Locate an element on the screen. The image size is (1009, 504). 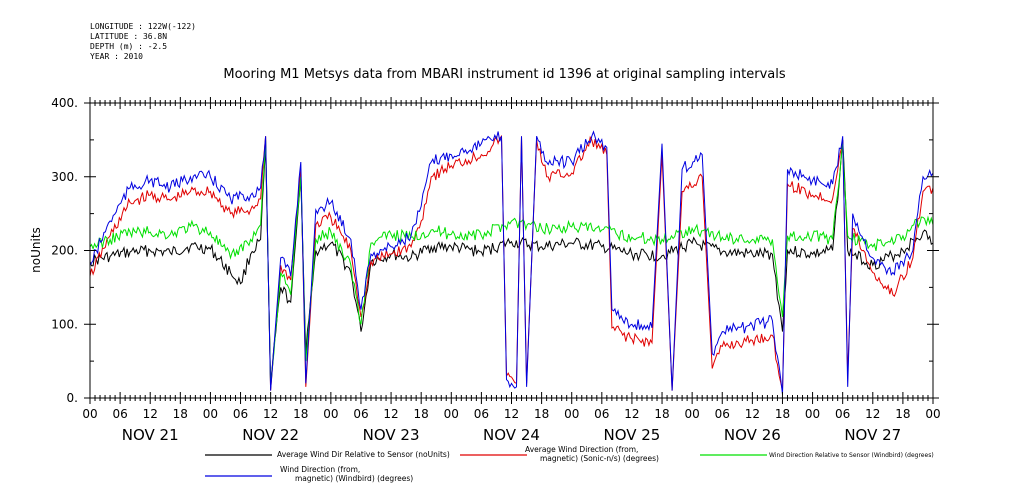
legend-label-4: magnetic) (Windbird) (degrees) is located at coordinates (354, 478).